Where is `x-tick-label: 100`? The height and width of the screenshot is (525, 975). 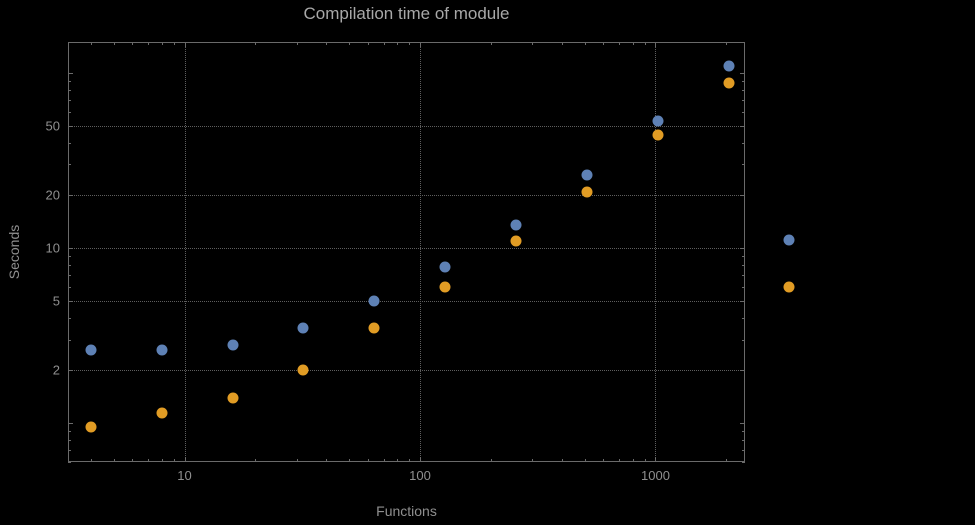 x-tick-label: 100 is located at coordinates (420, 475).